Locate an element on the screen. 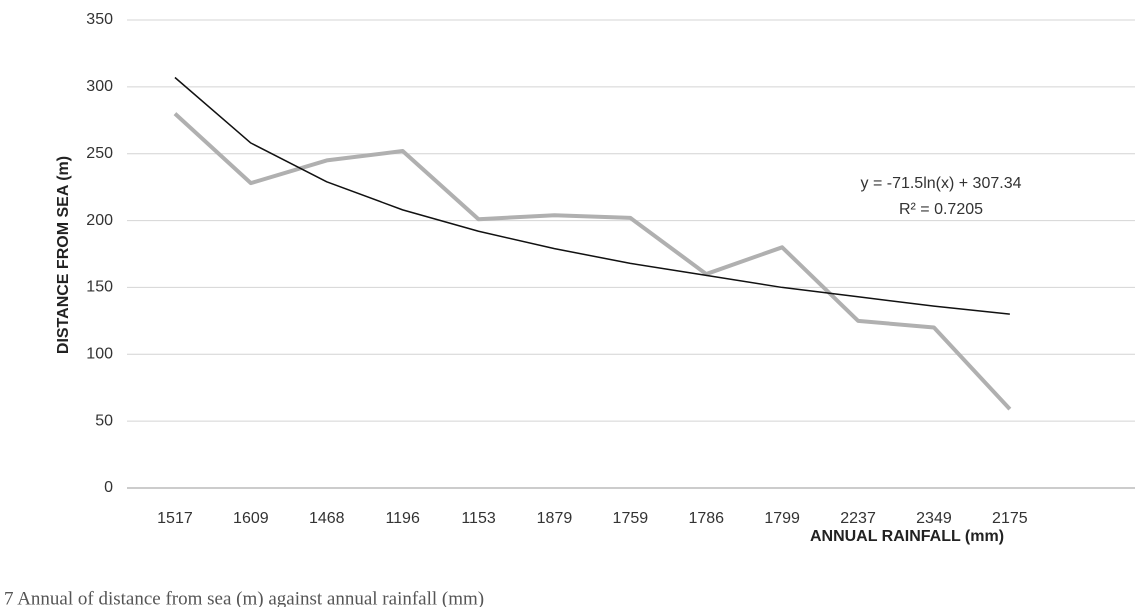  y-tick-label: 50 is located at coordinates (104, 420).